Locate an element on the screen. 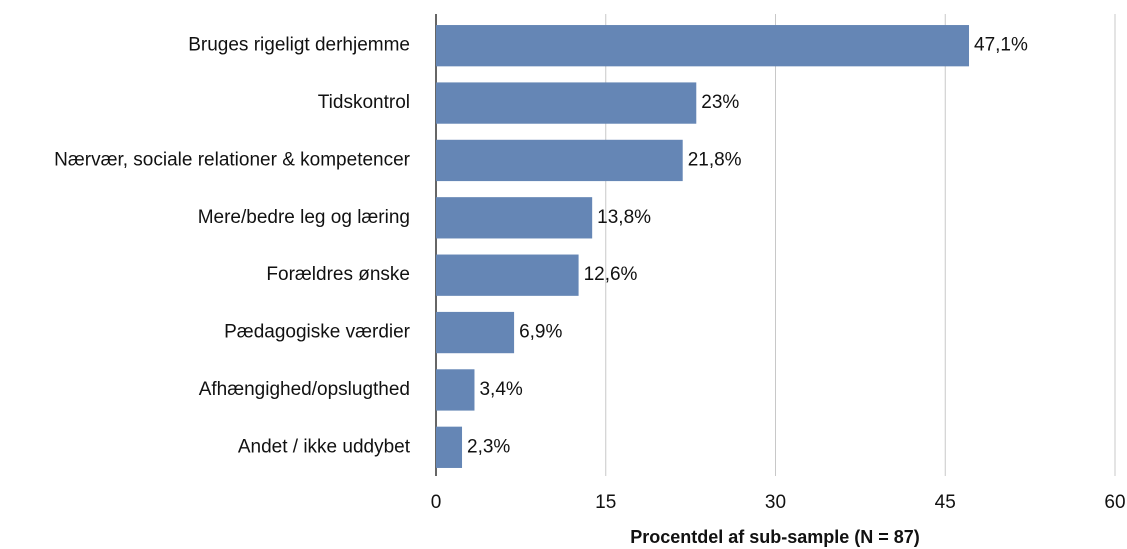  y-tick-label: Andet / ikke uddybet is located at coordinates (324, 446).